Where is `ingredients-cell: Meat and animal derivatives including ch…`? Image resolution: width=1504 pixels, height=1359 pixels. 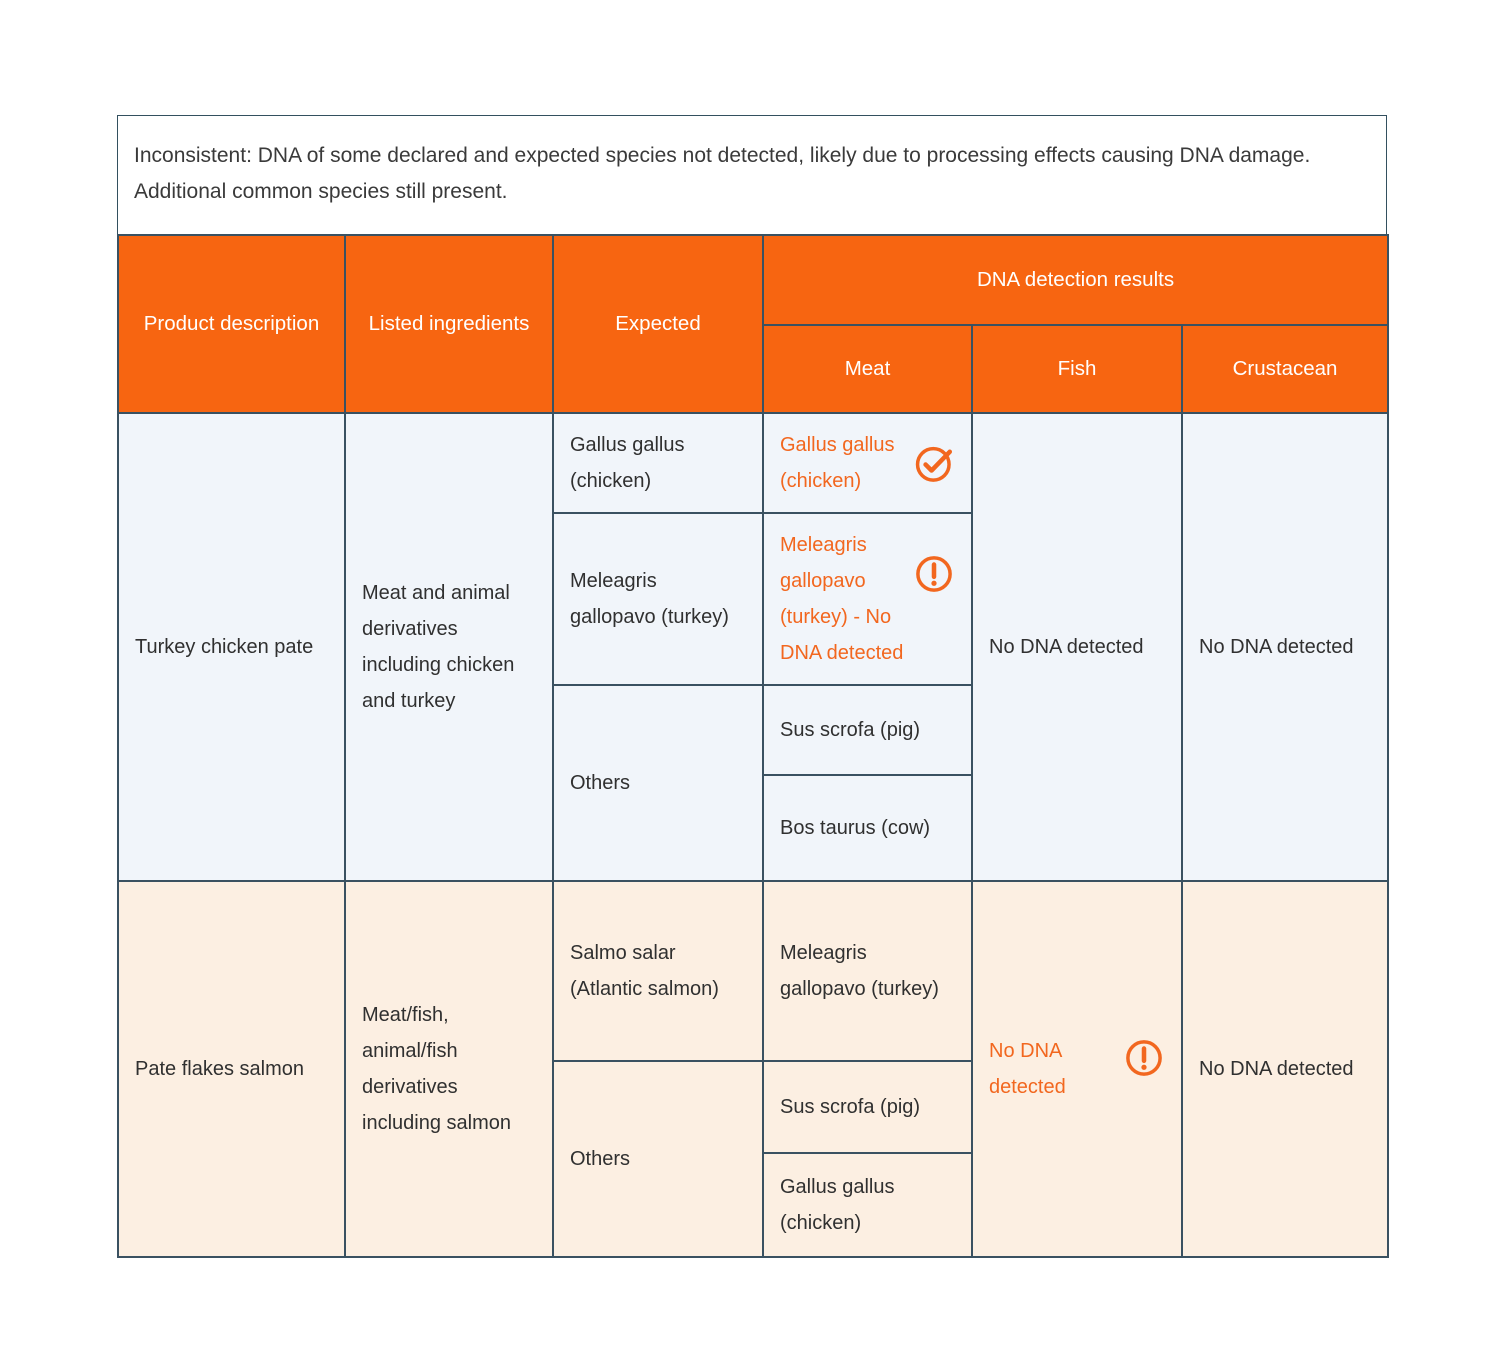 ingredients-cell: Meat and animal derivatives including ch… is located at coordinates (449, 647).